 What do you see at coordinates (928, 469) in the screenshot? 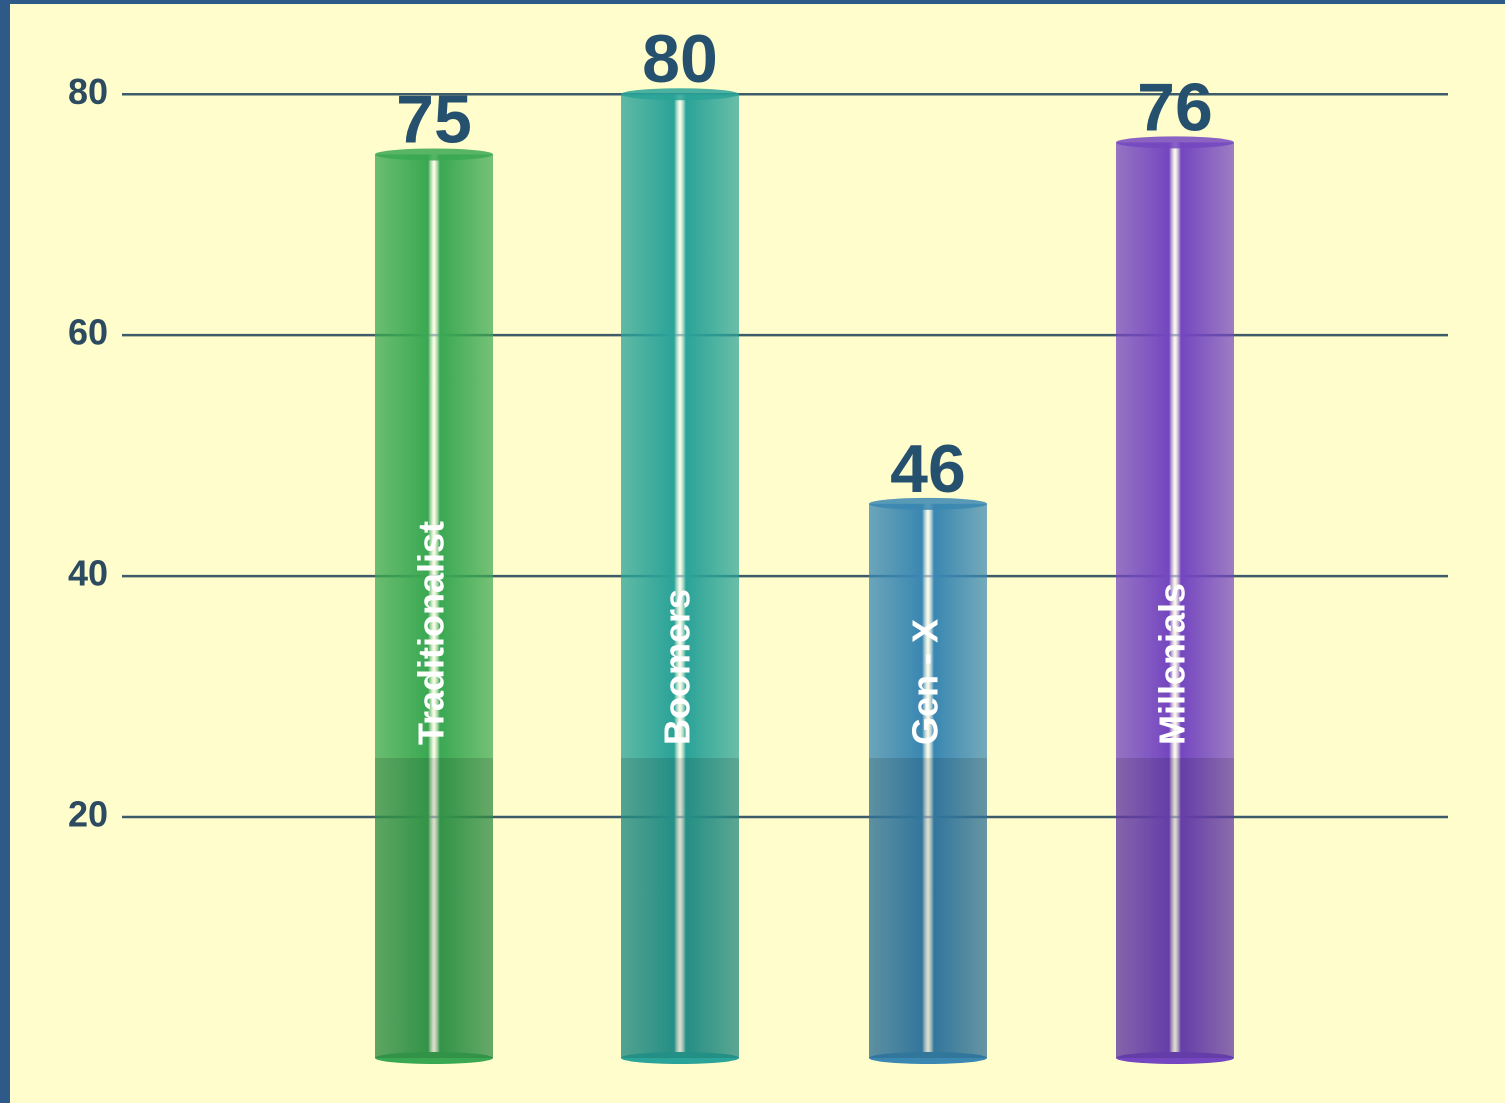
I see `value-label: 46` at bounding box center [928, 469].